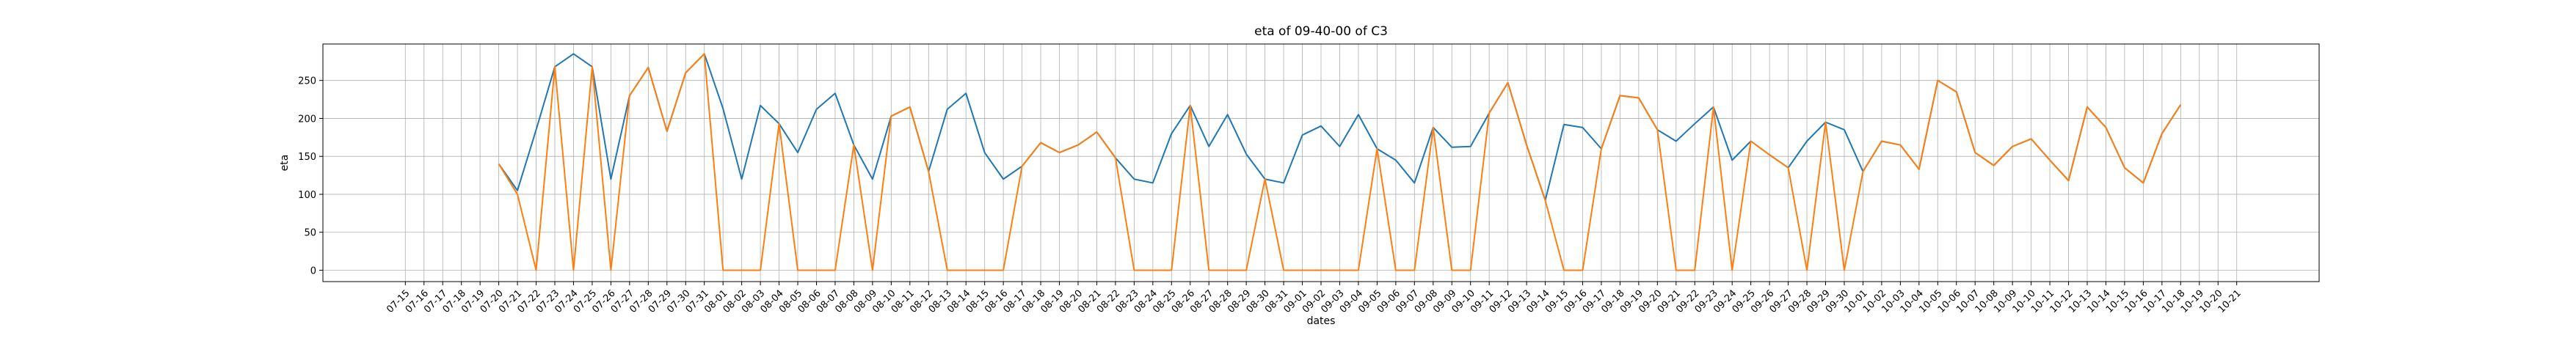 The height and width of the screenshot is (352, 2576). What do you see at coordinates (310, 233) in the screenshot?
I see `y-tick-label: 50` at bounding box center [310, 233].